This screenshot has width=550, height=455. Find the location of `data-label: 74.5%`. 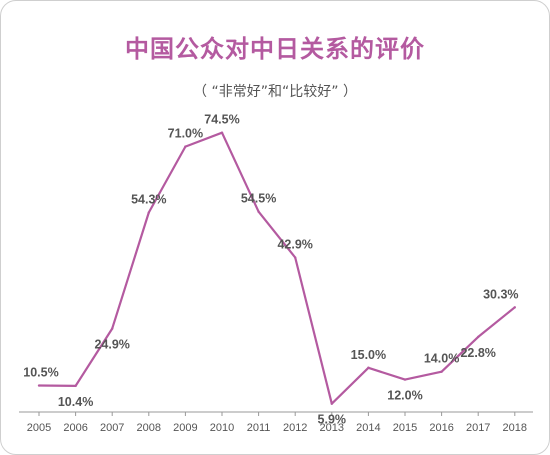

data-label: 74.5% is located at coordinates (221, 120).